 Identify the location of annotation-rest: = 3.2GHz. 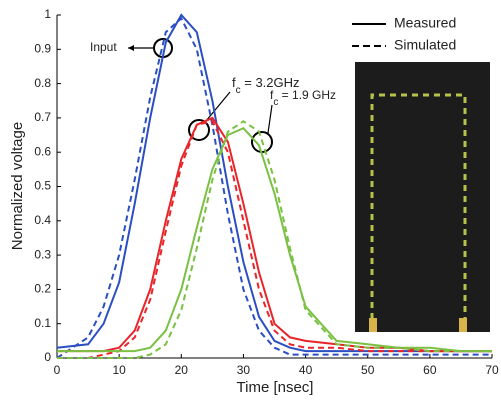
(270, 82).